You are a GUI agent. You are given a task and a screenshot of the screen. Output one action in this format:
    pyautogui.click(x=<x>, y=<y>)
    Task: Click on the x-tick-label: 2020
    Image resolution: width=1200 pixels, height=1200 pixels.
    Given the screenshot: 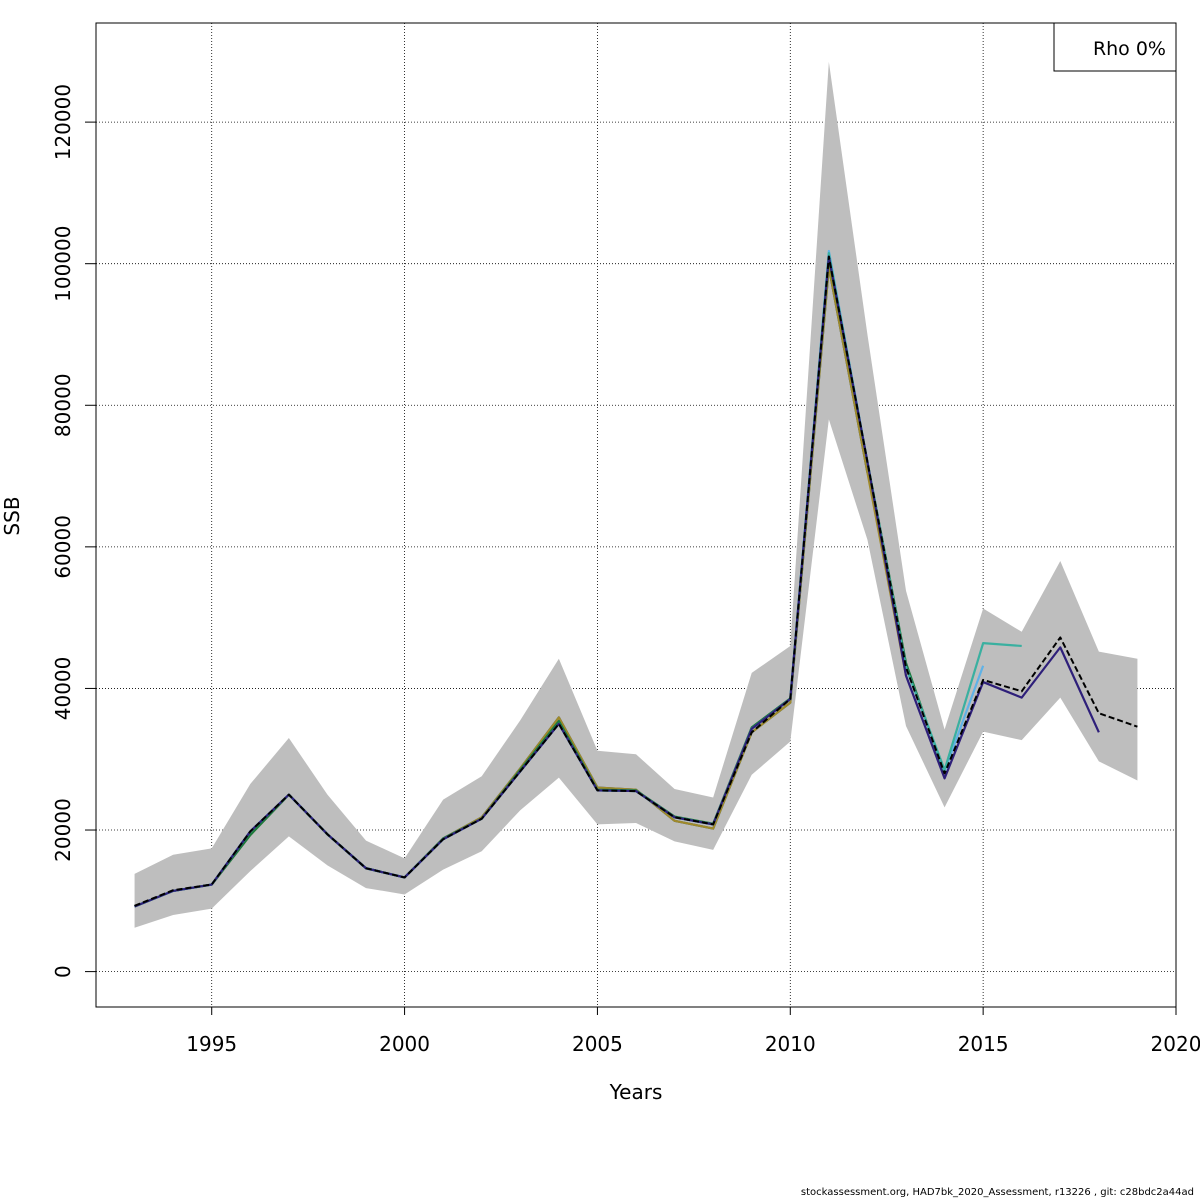 What is the action you would take?
    pyautogui.click(x=1175, y=1044)
    